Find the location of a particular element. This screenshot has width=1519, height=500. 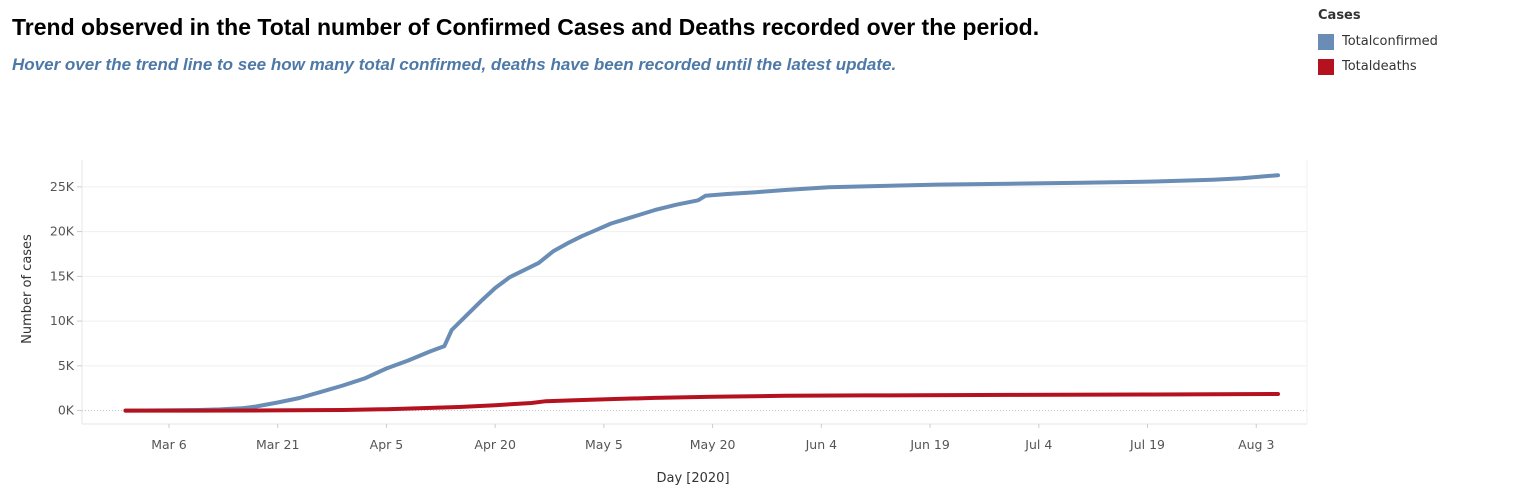

legend: Cases Totalconfirmed Totaldeaths is located at coordinates (1378, 43).